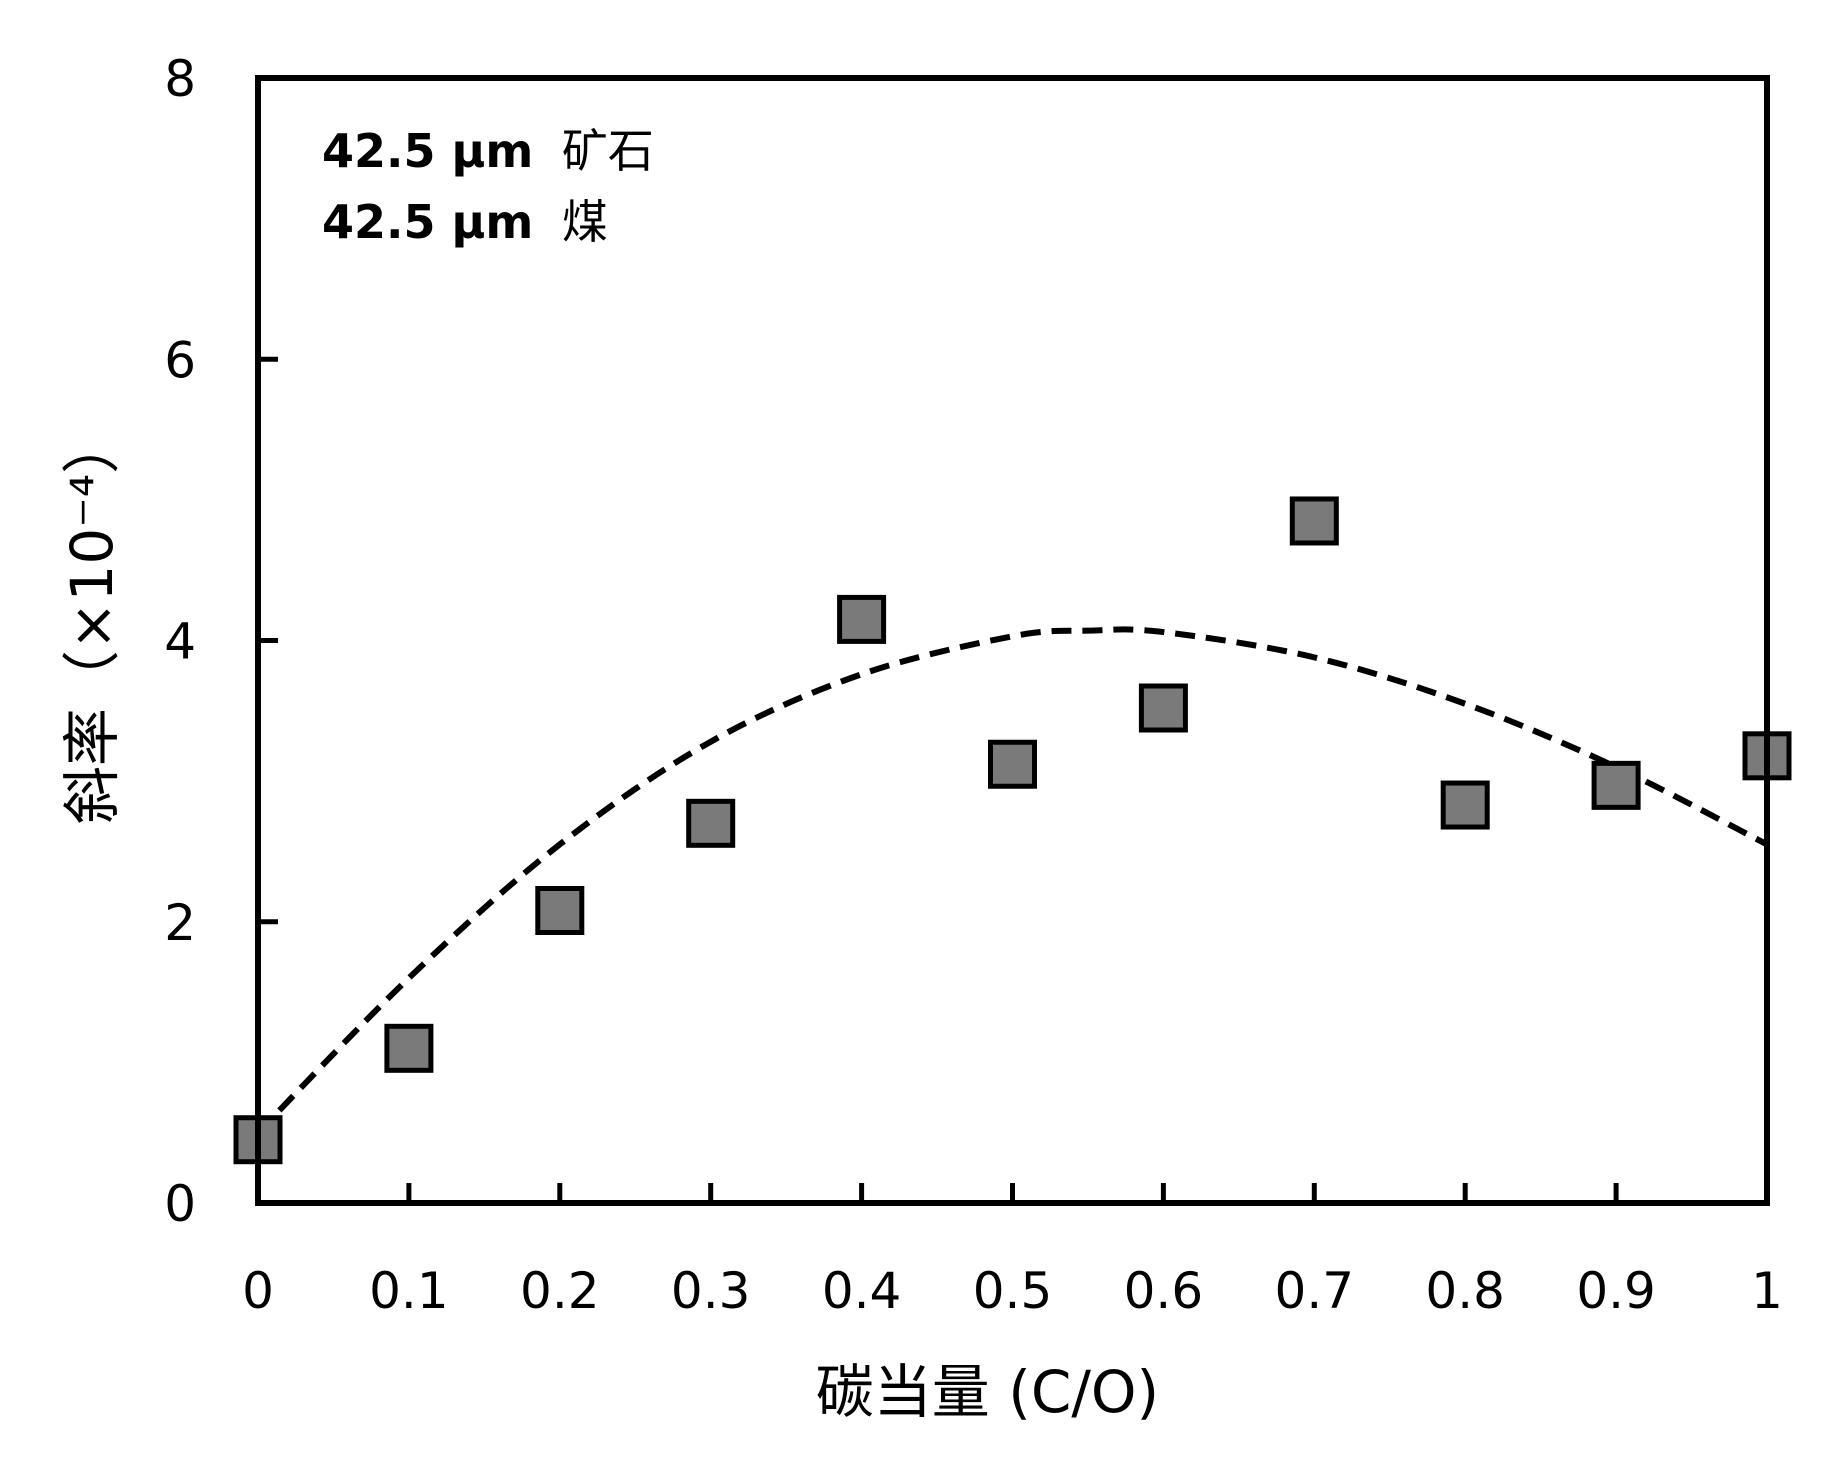  I want to click on x-axis-title: 碳当量 (C/O), so click(987, 1392).